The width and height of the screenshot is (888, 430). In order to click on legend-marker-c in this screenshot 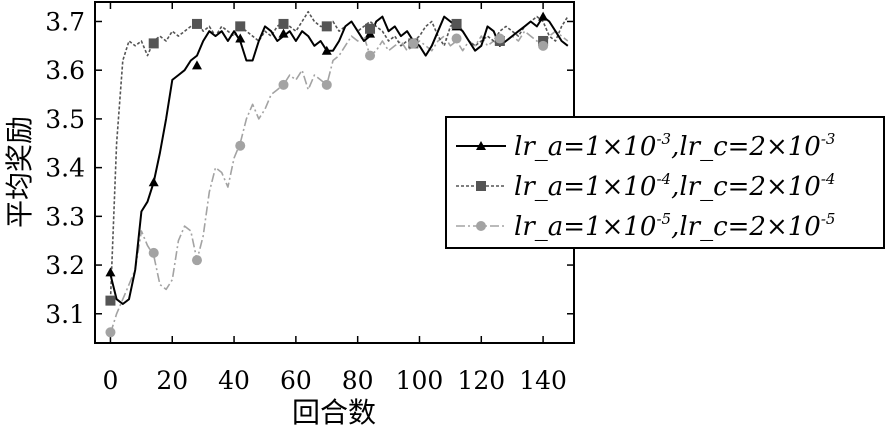, I will do `click(481, 226)`.